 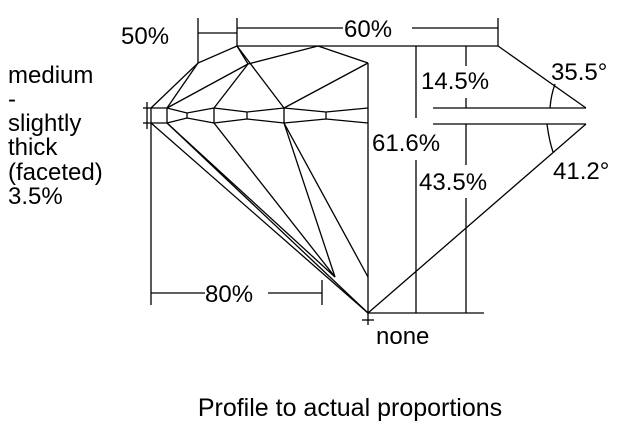 What do you see at coordinates (350, 408) in the screenshot?
I see `diagram-caption: Profile to actual proportions` at bounding box center [350, 408].